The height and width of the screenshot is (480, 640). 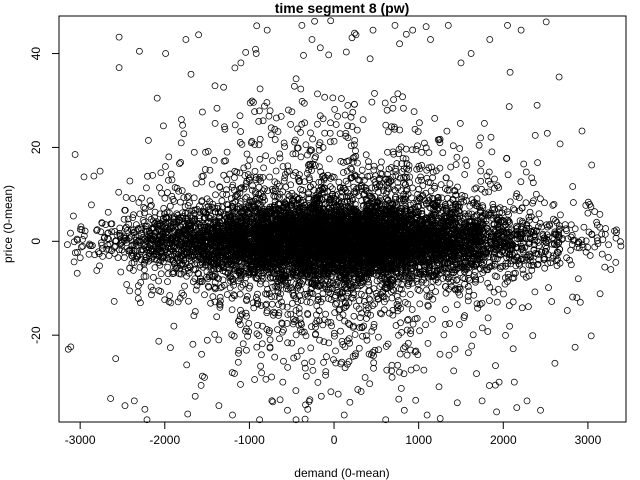 What do you see at coordinates (8, 224) in the screenshot?
I see `y-axis-label: price (0-mean)` at bounding box center [8, 224].